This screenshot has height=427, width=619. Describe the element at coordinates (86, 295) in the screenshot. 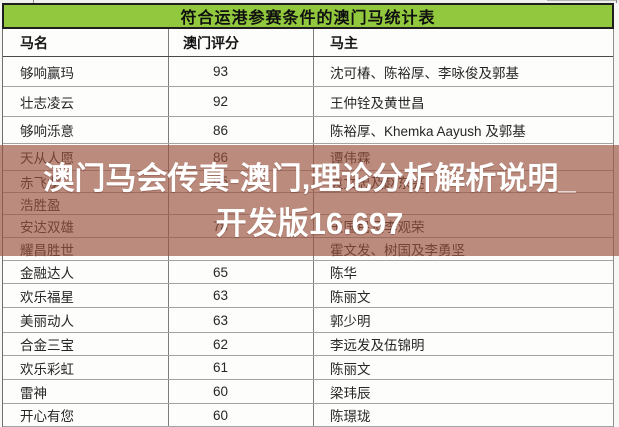

I see `horse-name-cell: 欢乐福星` at that location.